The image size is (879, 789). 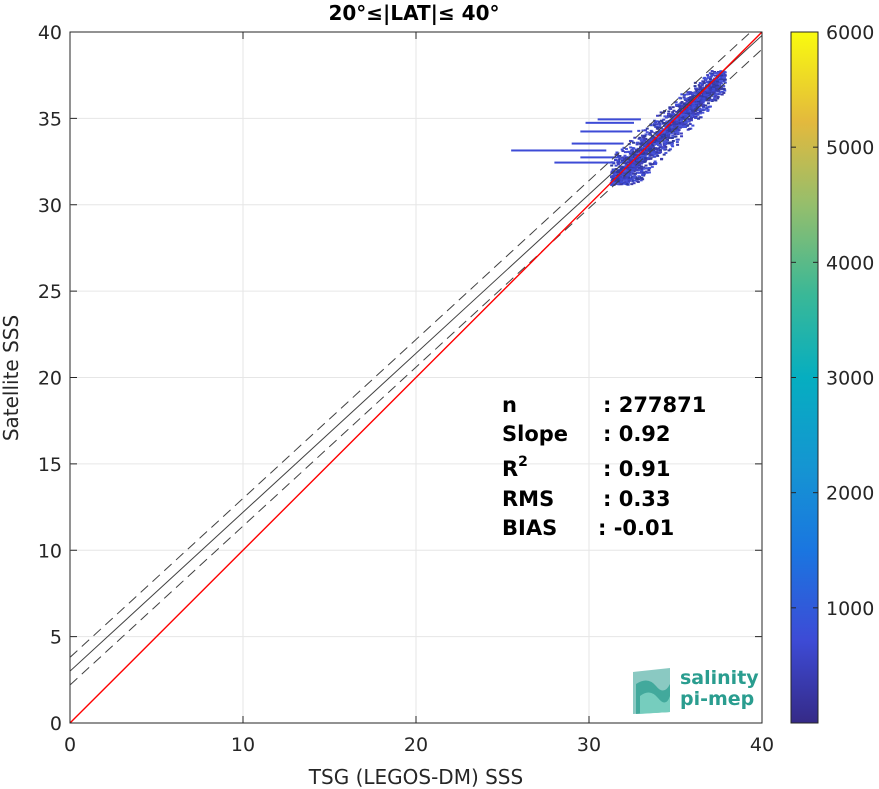 What do you see at coordinates (637, 499) in the screenshot?
I see `stat-rms-value: : 0.33` at bounding box center [637, 499].